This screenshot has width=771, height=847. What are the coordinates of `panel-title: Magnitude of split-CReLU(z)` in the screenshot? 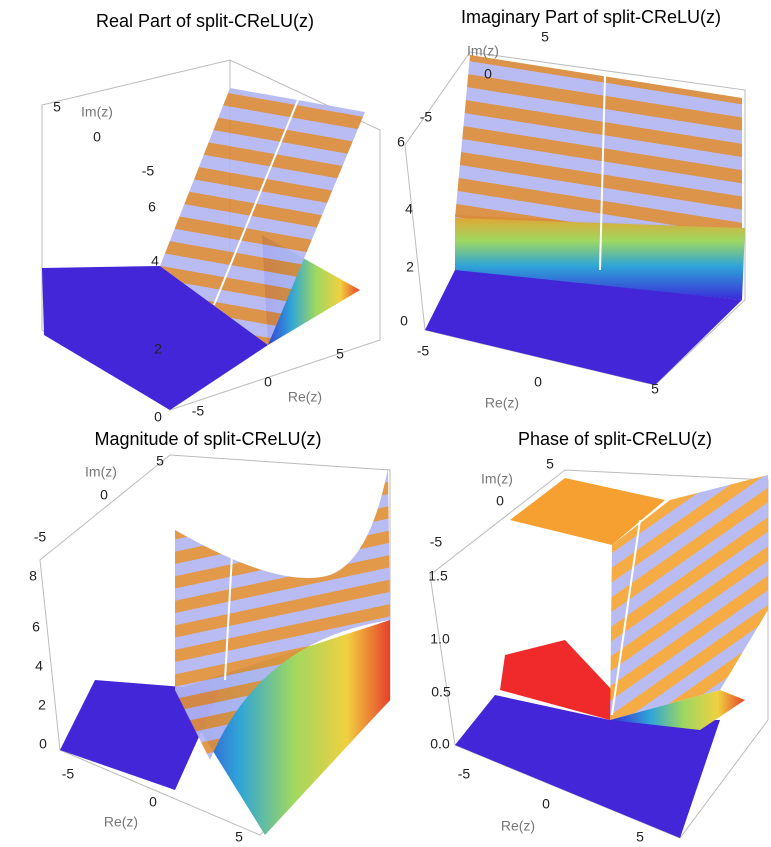 It's located at (207, 439).